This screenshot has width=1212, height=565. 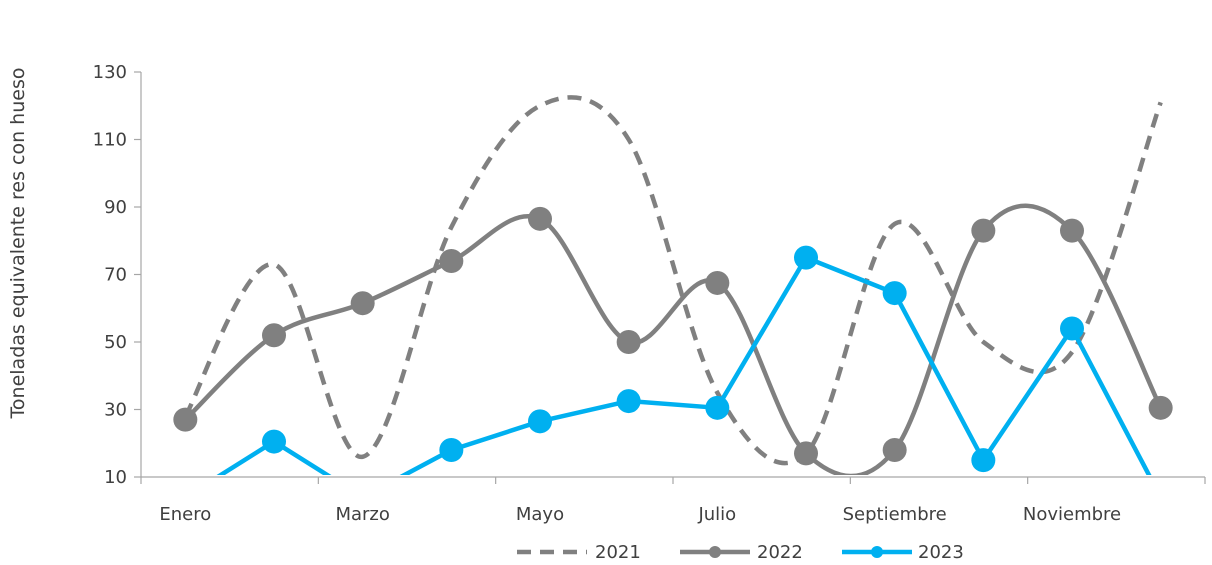 I want to click on y-tick-label: 50, so click(x=115, y=342).